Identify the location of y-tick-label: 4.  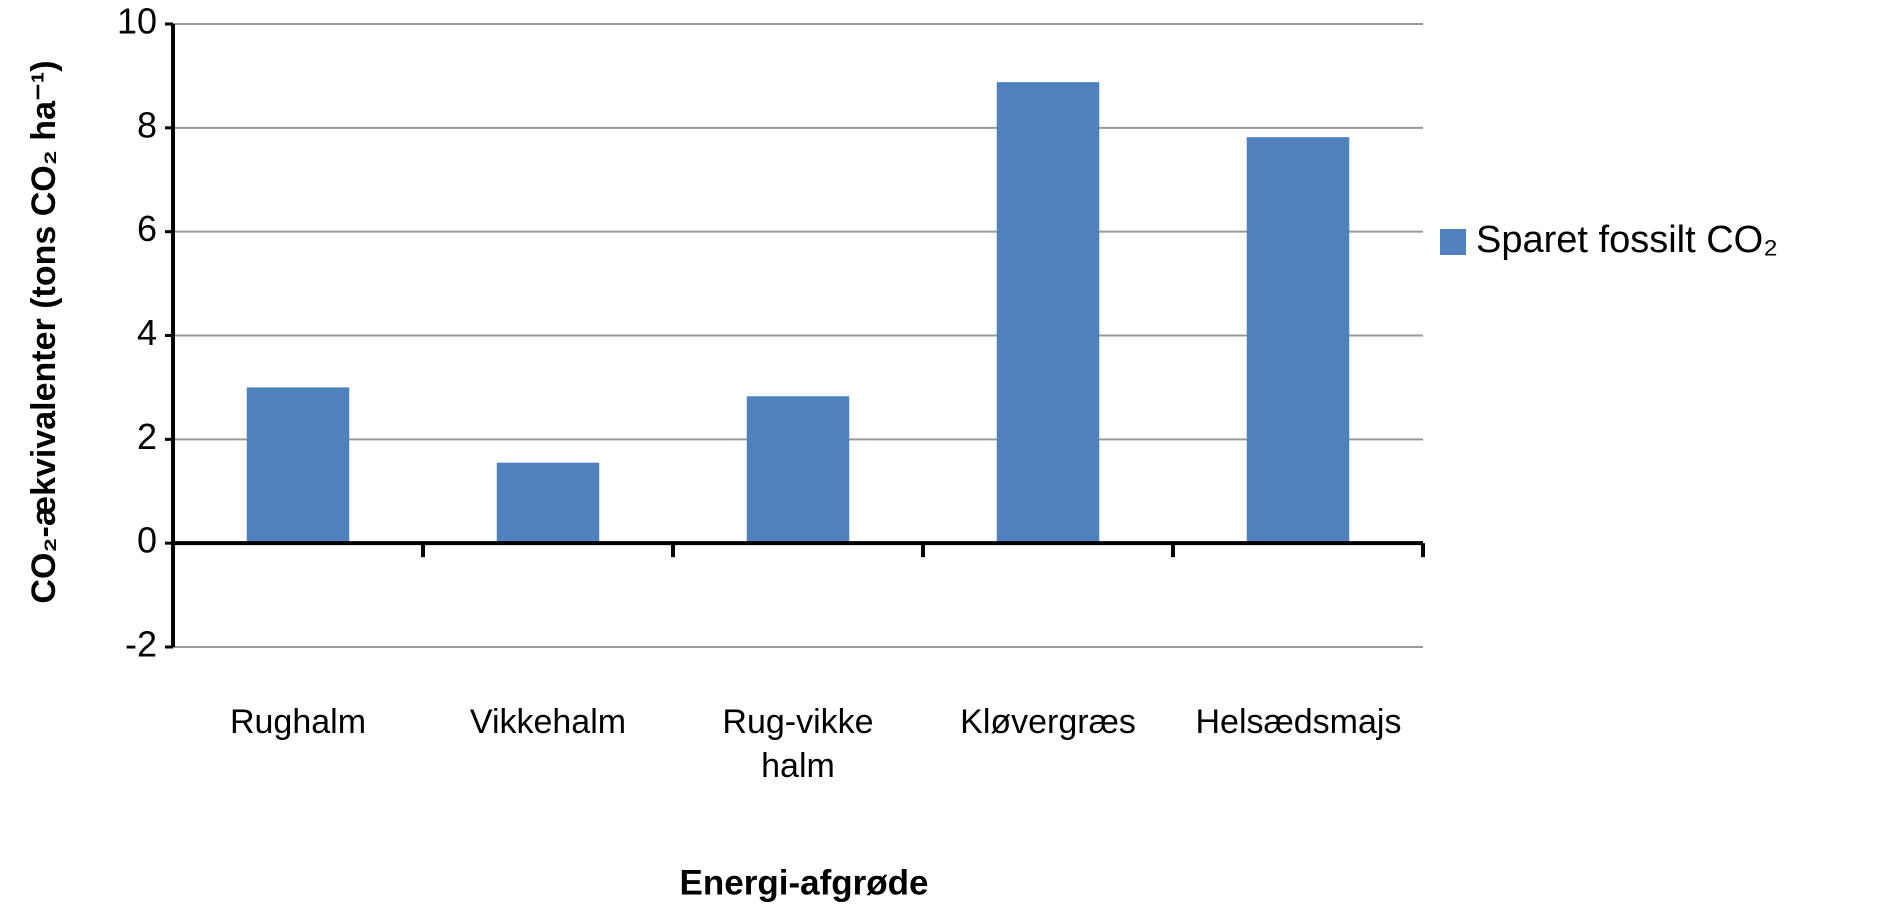
(147, 332).